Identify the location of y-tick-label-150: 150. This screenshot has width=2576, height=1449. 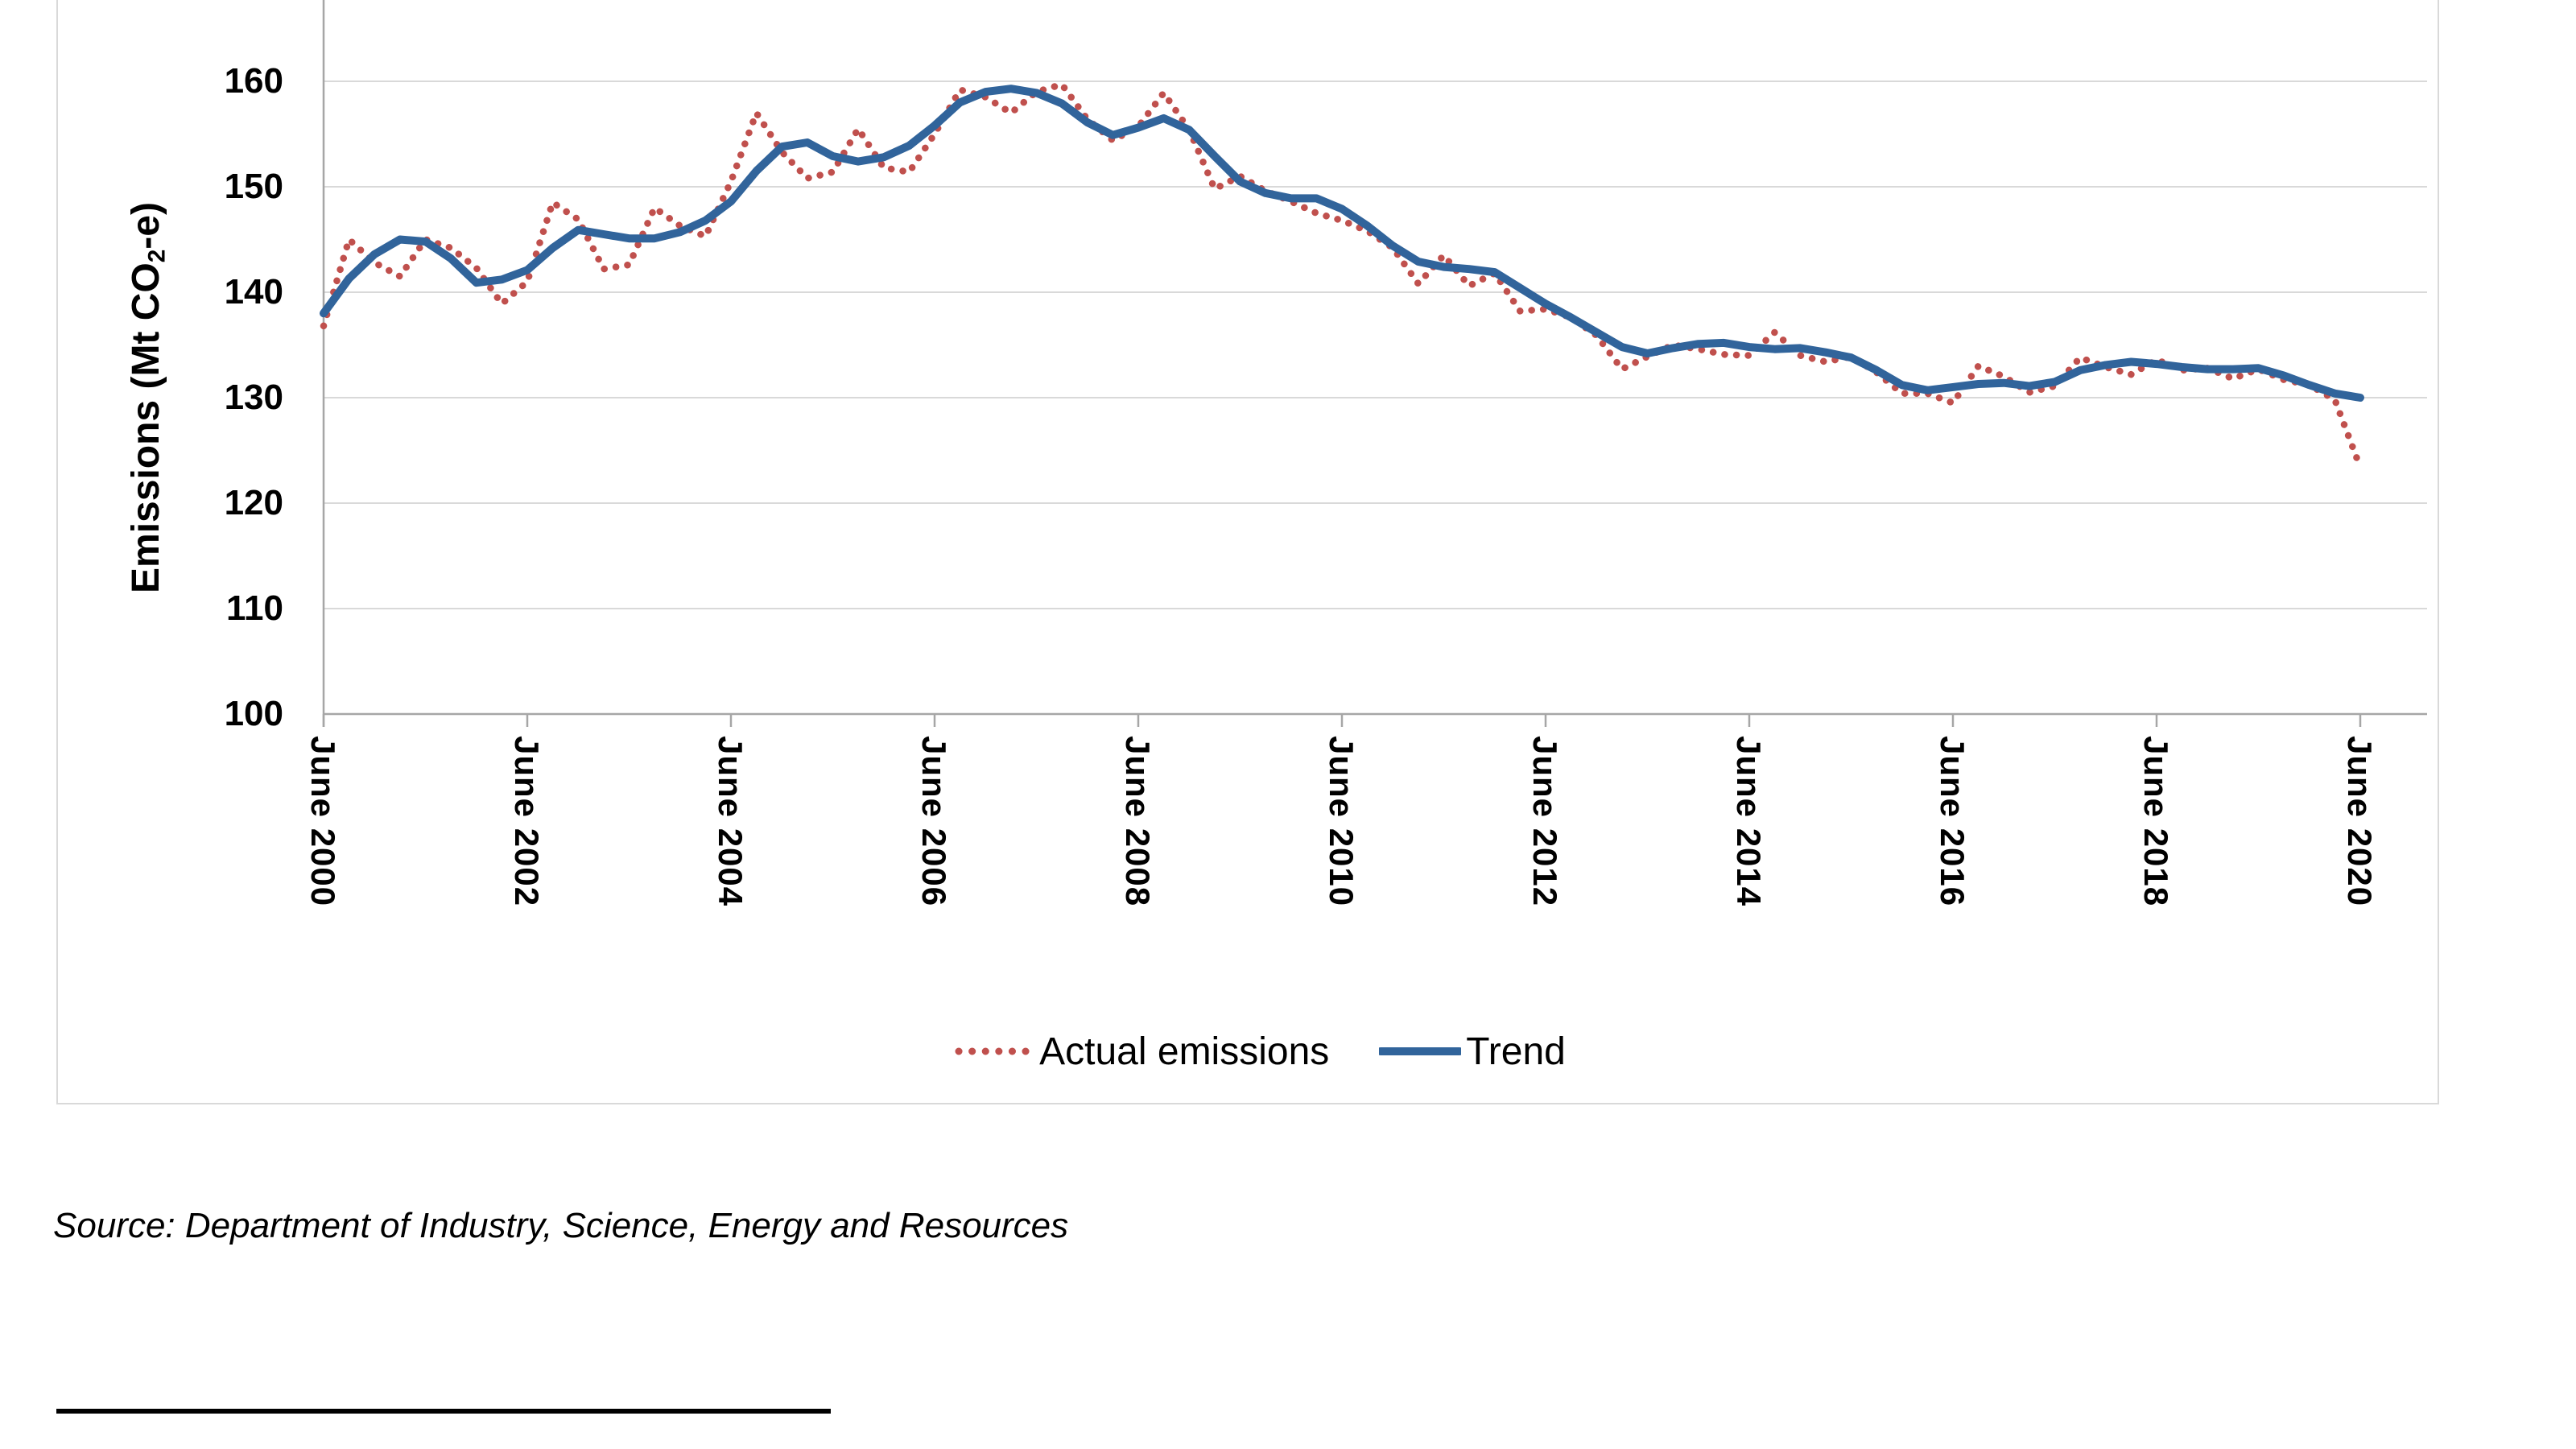
(253, 186).